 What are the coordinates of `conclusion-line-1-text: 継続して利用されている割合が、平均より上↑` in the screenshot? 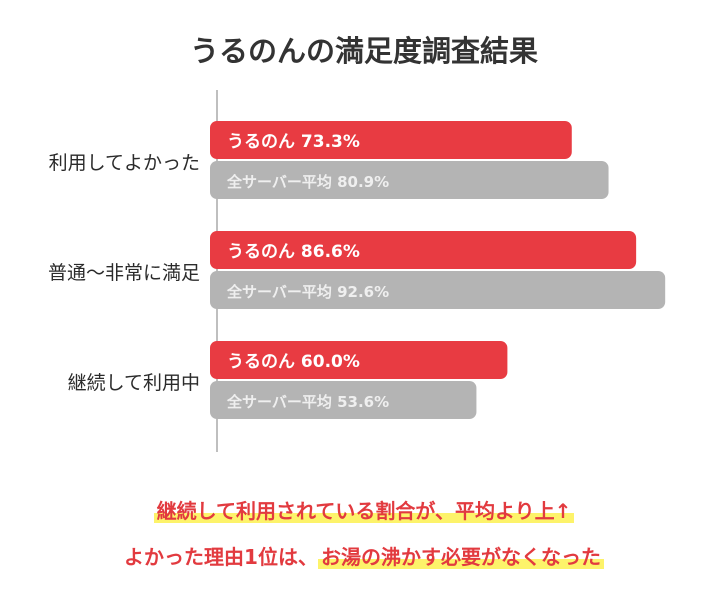 It's located at (364, 511).